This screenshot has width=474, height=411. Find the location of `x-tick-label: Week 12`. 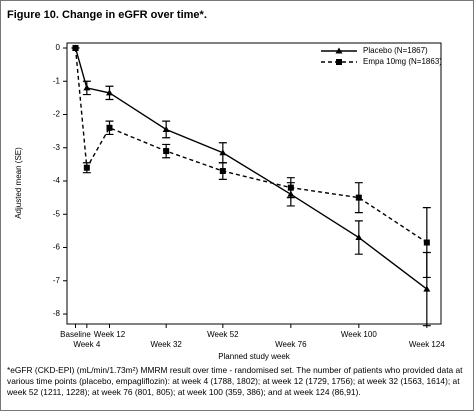

x-tick-label: Week 12 is located at coordinates (110, 334).